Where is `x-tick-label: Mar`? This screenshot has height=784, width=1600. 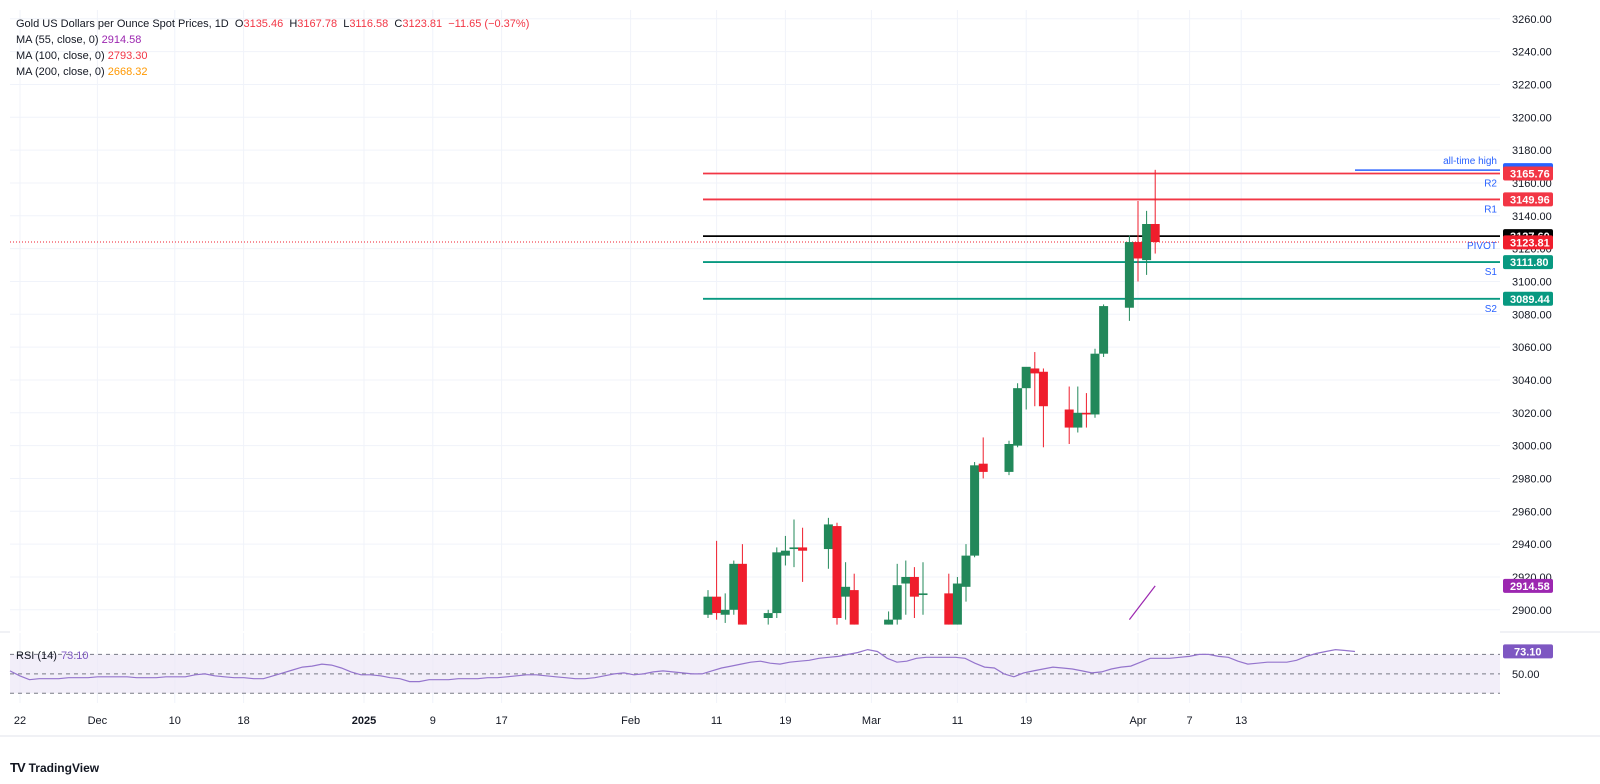 x-tick-label: Mar is located at coordinates (871, 721).